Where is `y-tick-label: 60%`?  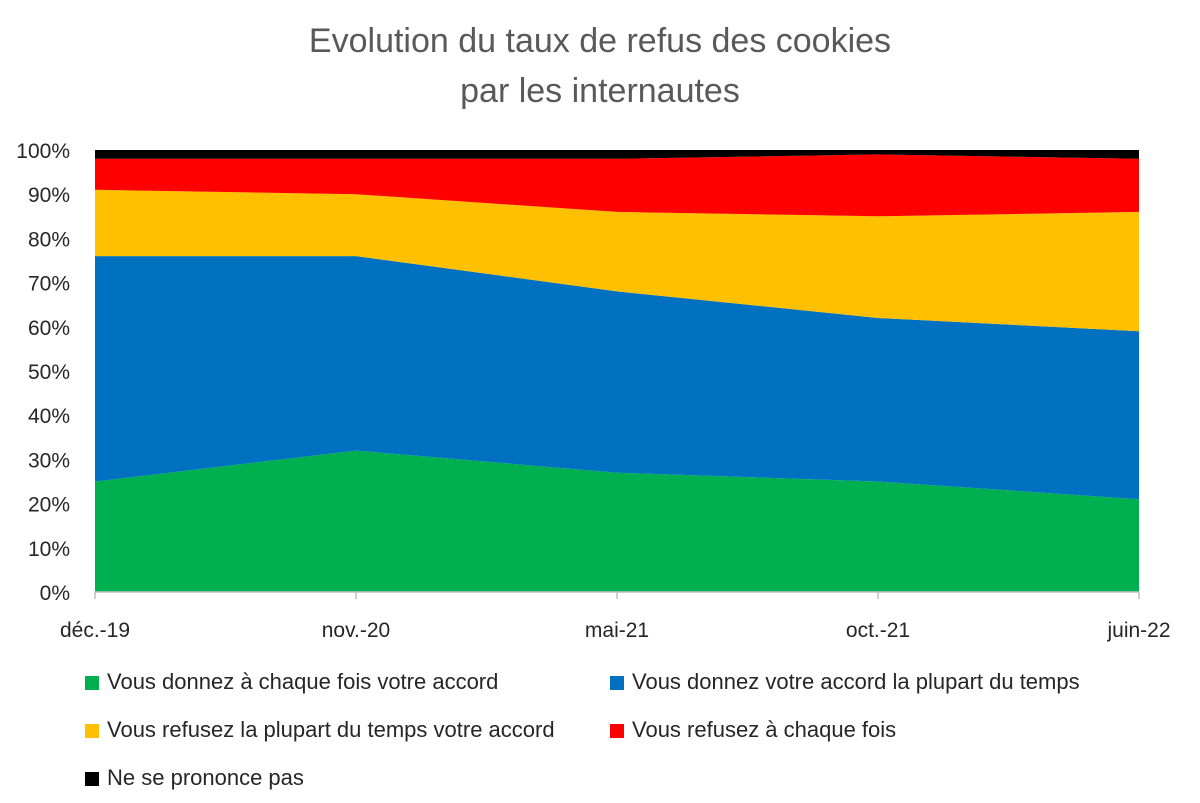
y-tick-label: 60% is located at coordinates (49, 328).